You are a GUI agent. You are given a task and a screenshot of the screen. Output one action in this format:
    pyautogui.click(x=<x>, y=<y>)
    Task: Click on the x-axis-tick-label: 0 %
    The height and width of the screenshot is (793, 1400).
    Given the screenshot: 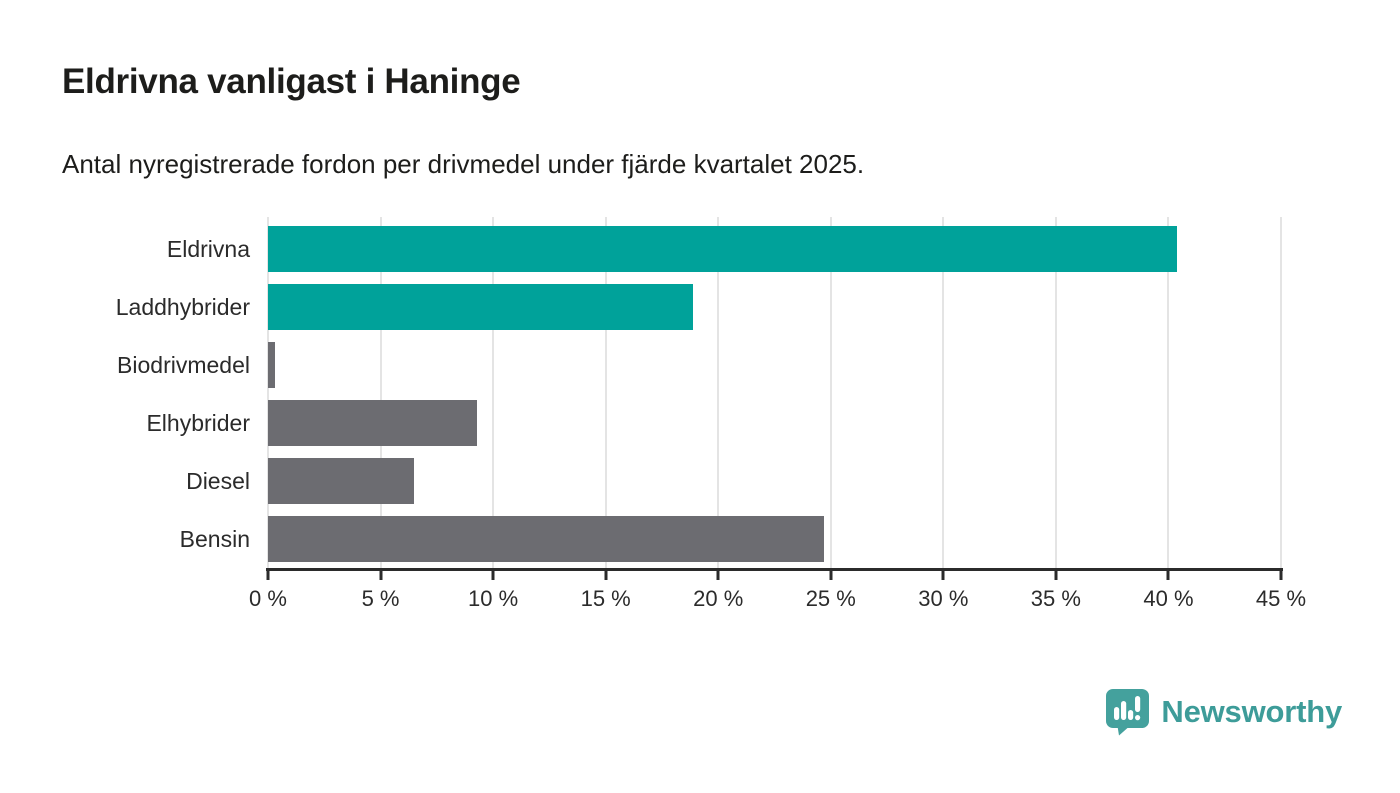 What is the action you would take?
    pyautogui.click(x=268, y=598)
    